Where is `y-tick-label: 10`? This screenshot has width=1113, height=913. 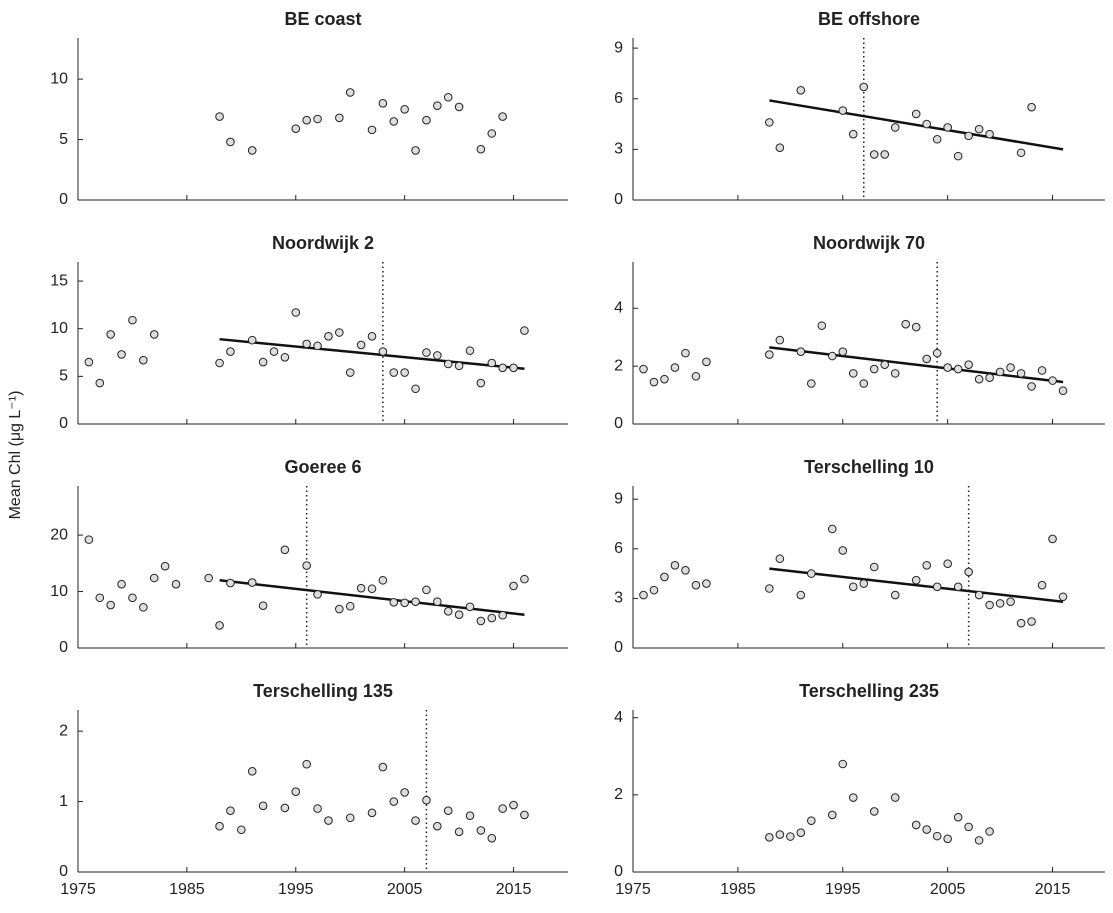 y-tick-label: 10 is located at coordinates (59, 328).